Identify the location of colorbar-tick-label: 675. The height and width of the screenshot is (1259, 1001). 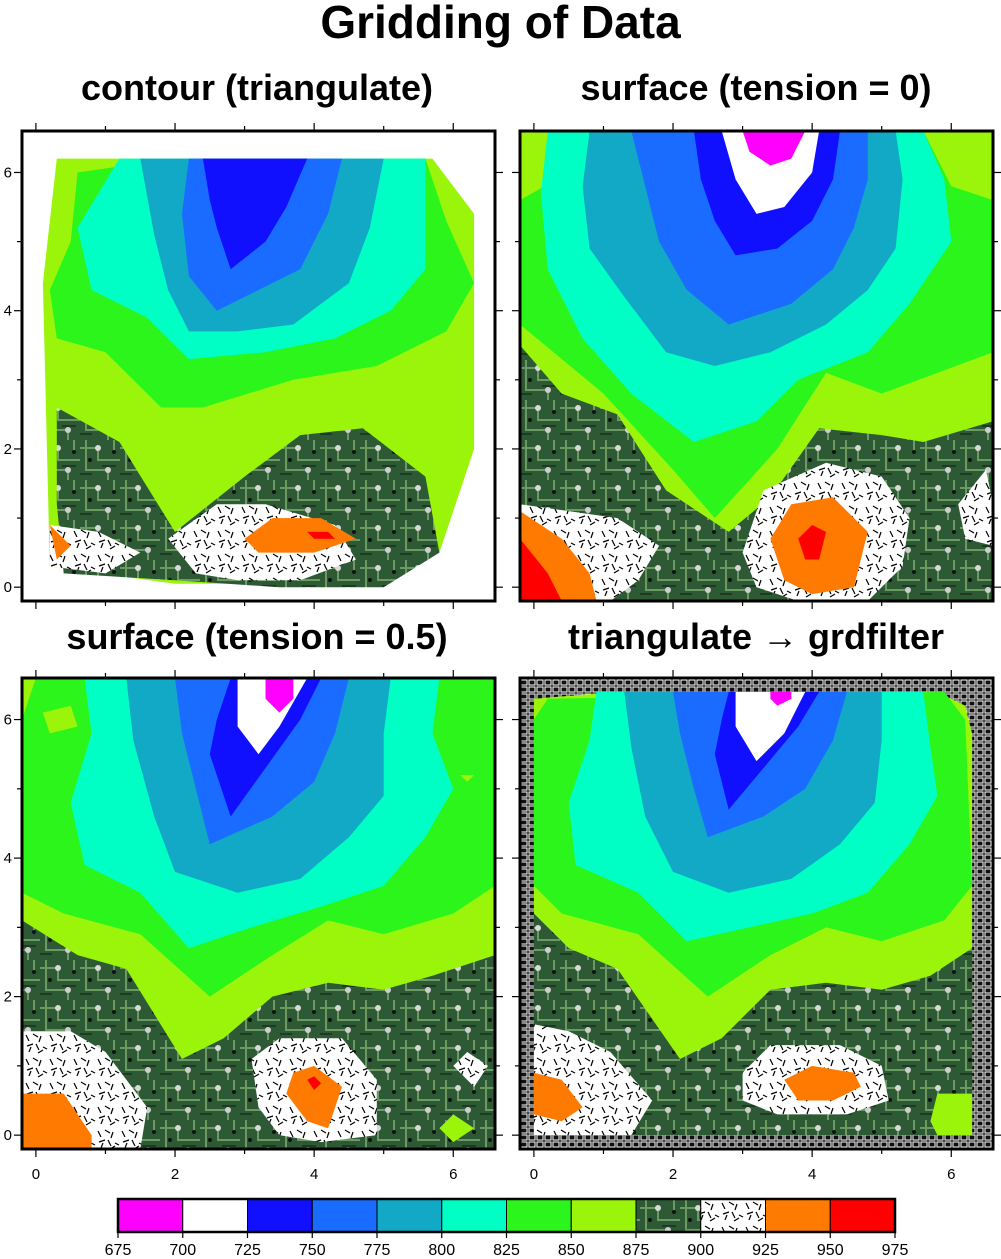
(118, 1250).